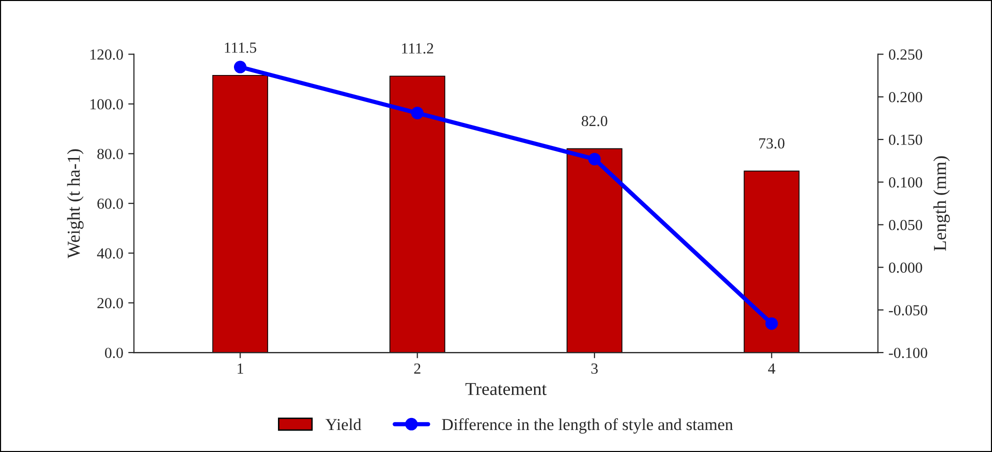  What do you see at coordinates (113, 353) in the screenshot?
I see `y-tick-label: 0.0` at bounding box center [113, 353].